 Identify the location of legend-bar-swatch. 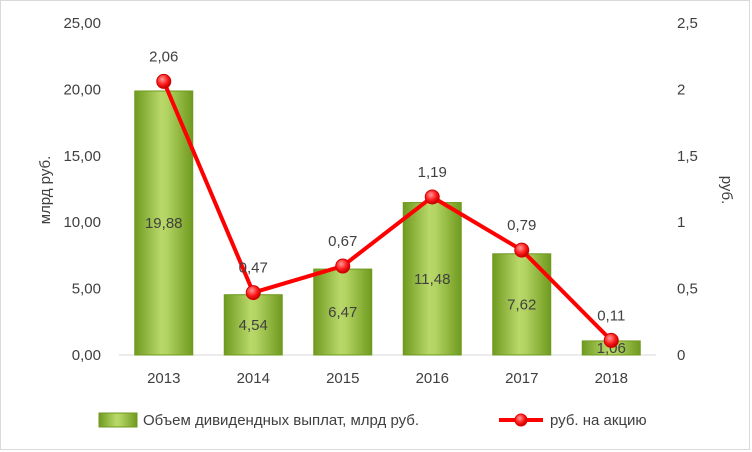
(118, 420).